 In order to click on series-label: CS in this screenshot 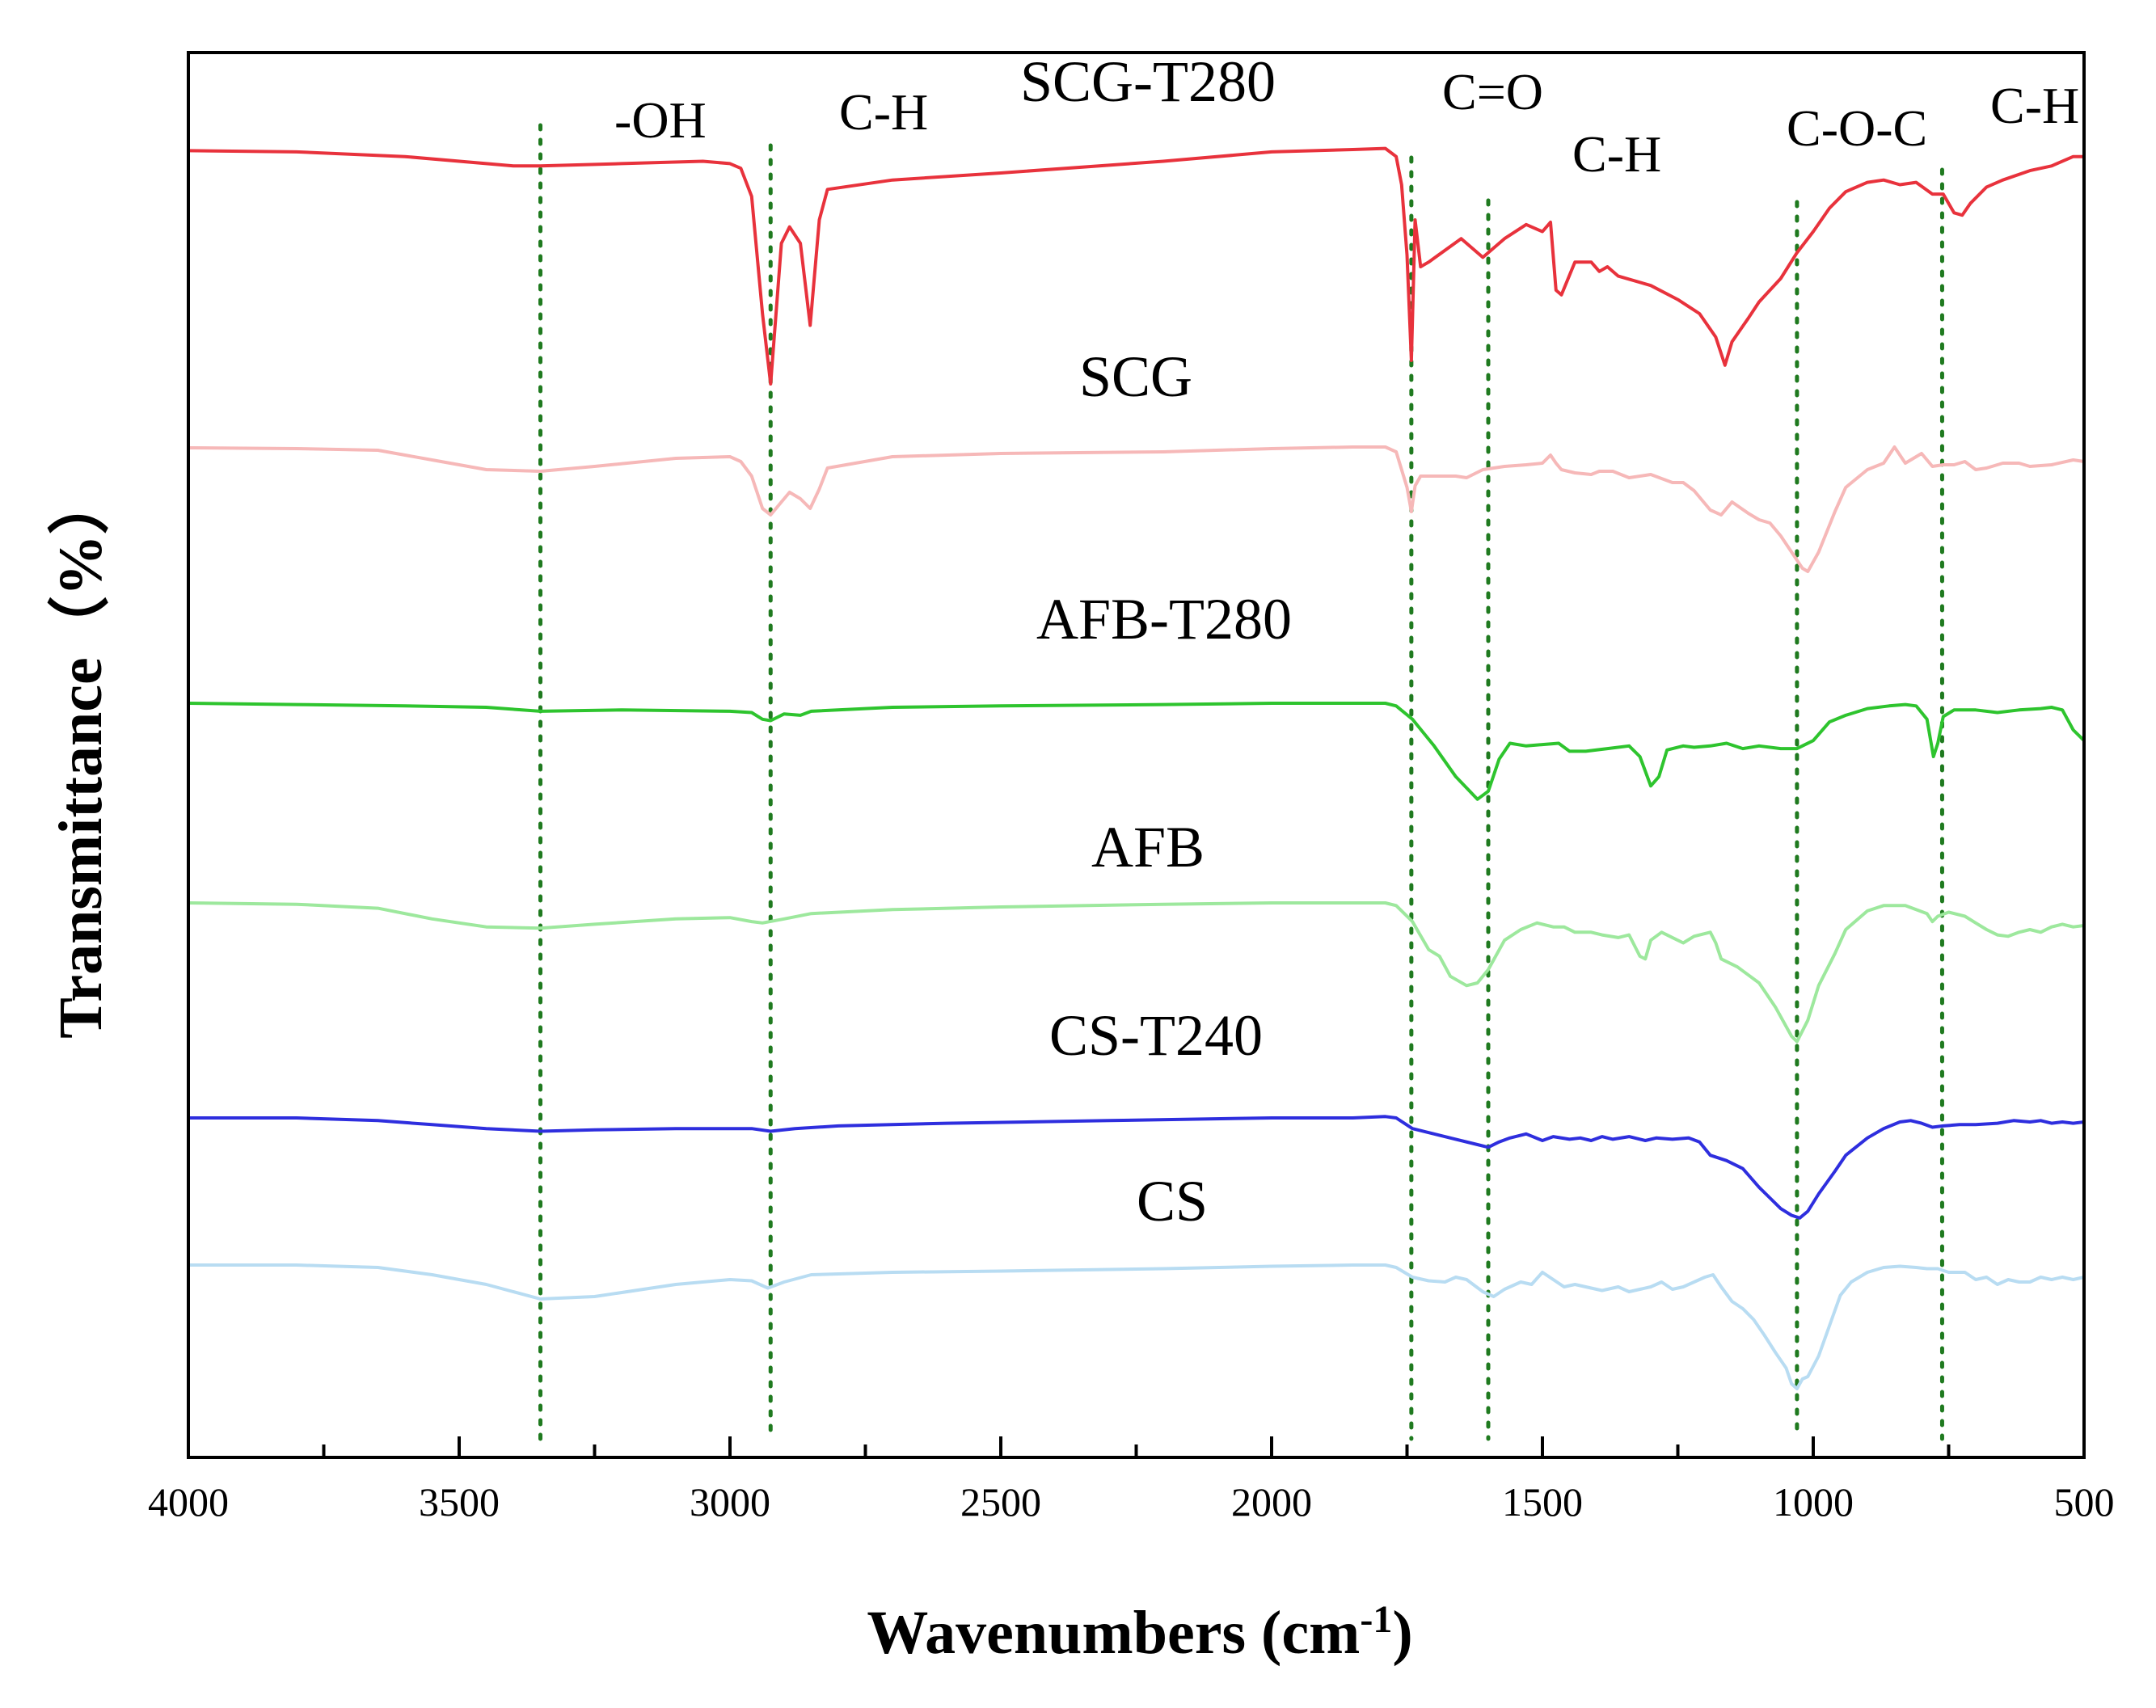, I will do `click(1173, 1201)`.